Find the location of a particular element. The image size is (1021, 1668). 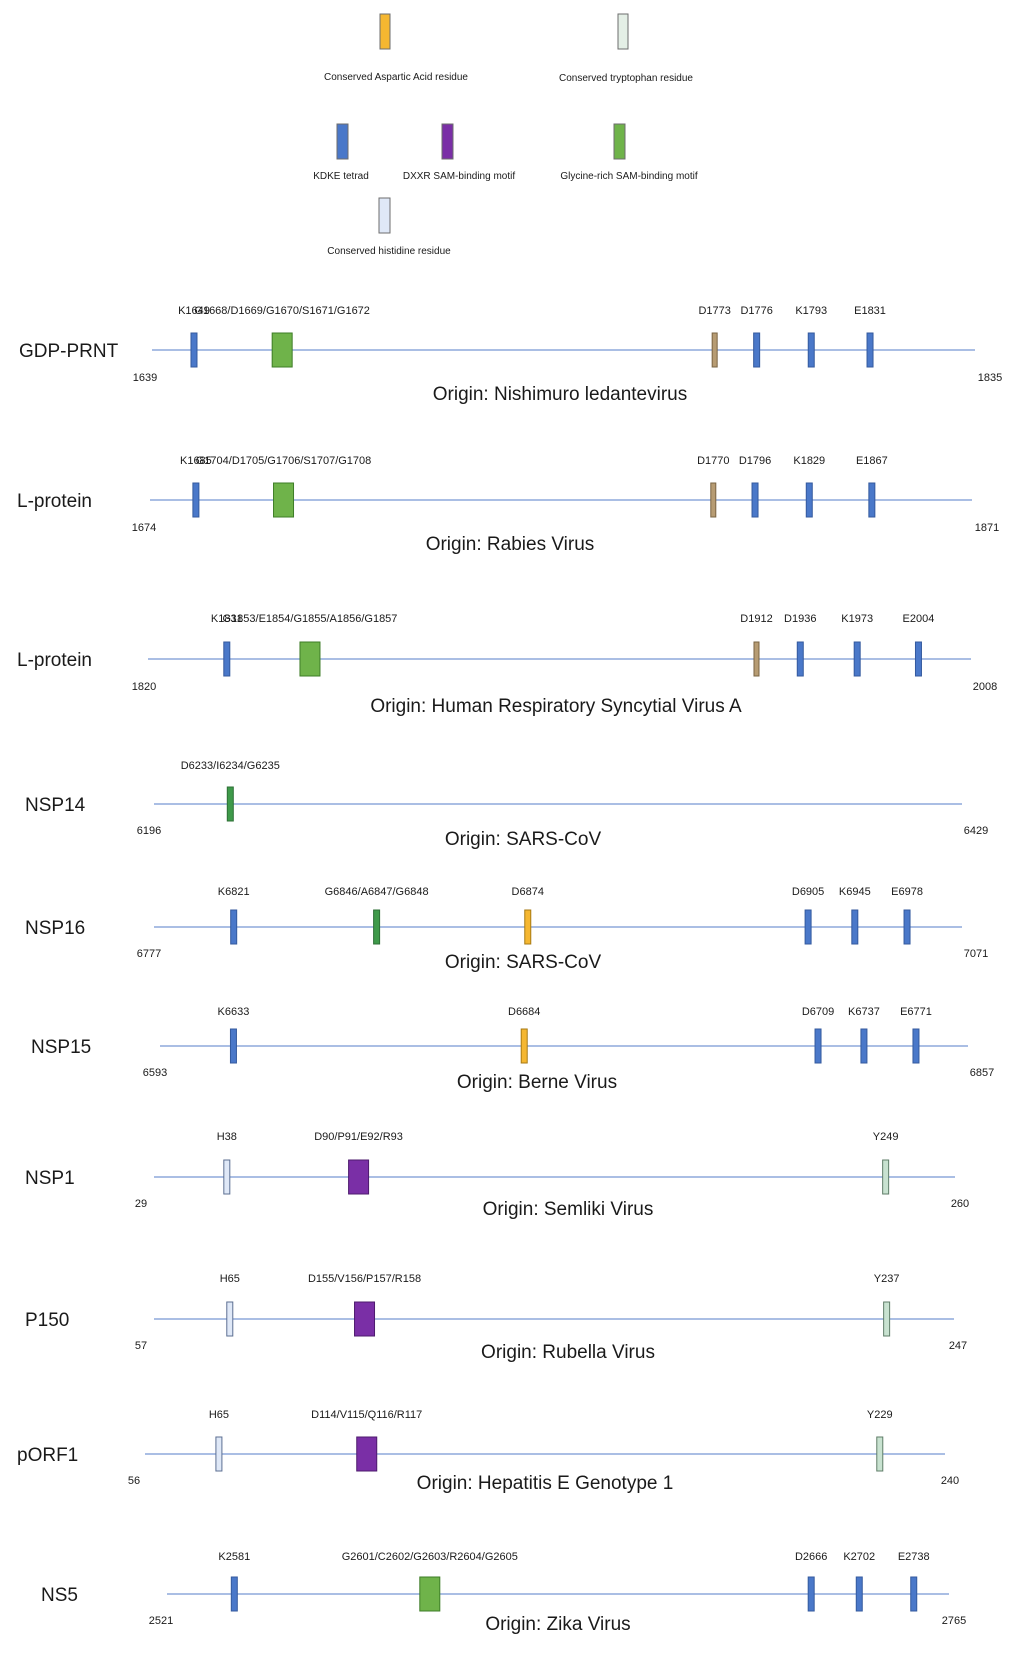

marker-label: D1912 is located at coordinates (756, 619).